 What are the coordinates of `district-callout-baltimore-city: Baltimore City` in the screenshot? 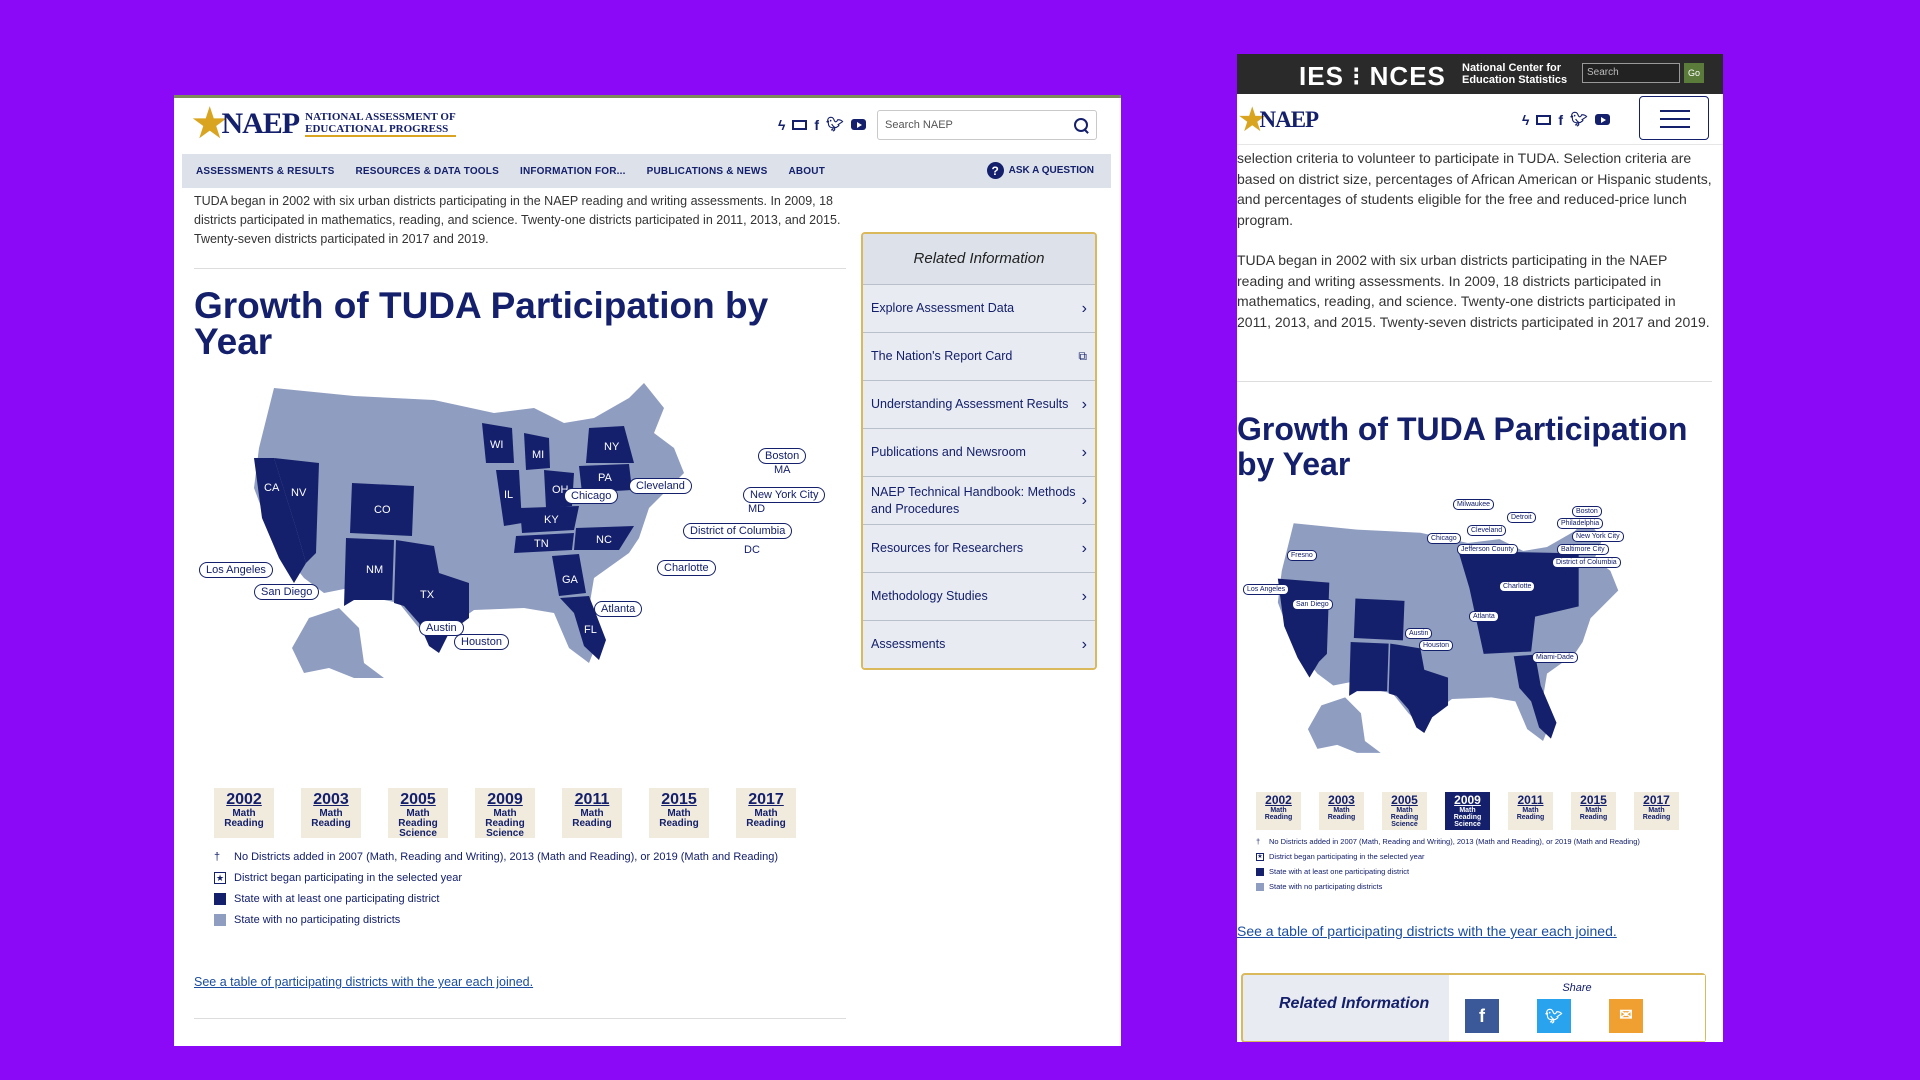 It's located at (1583, 549).